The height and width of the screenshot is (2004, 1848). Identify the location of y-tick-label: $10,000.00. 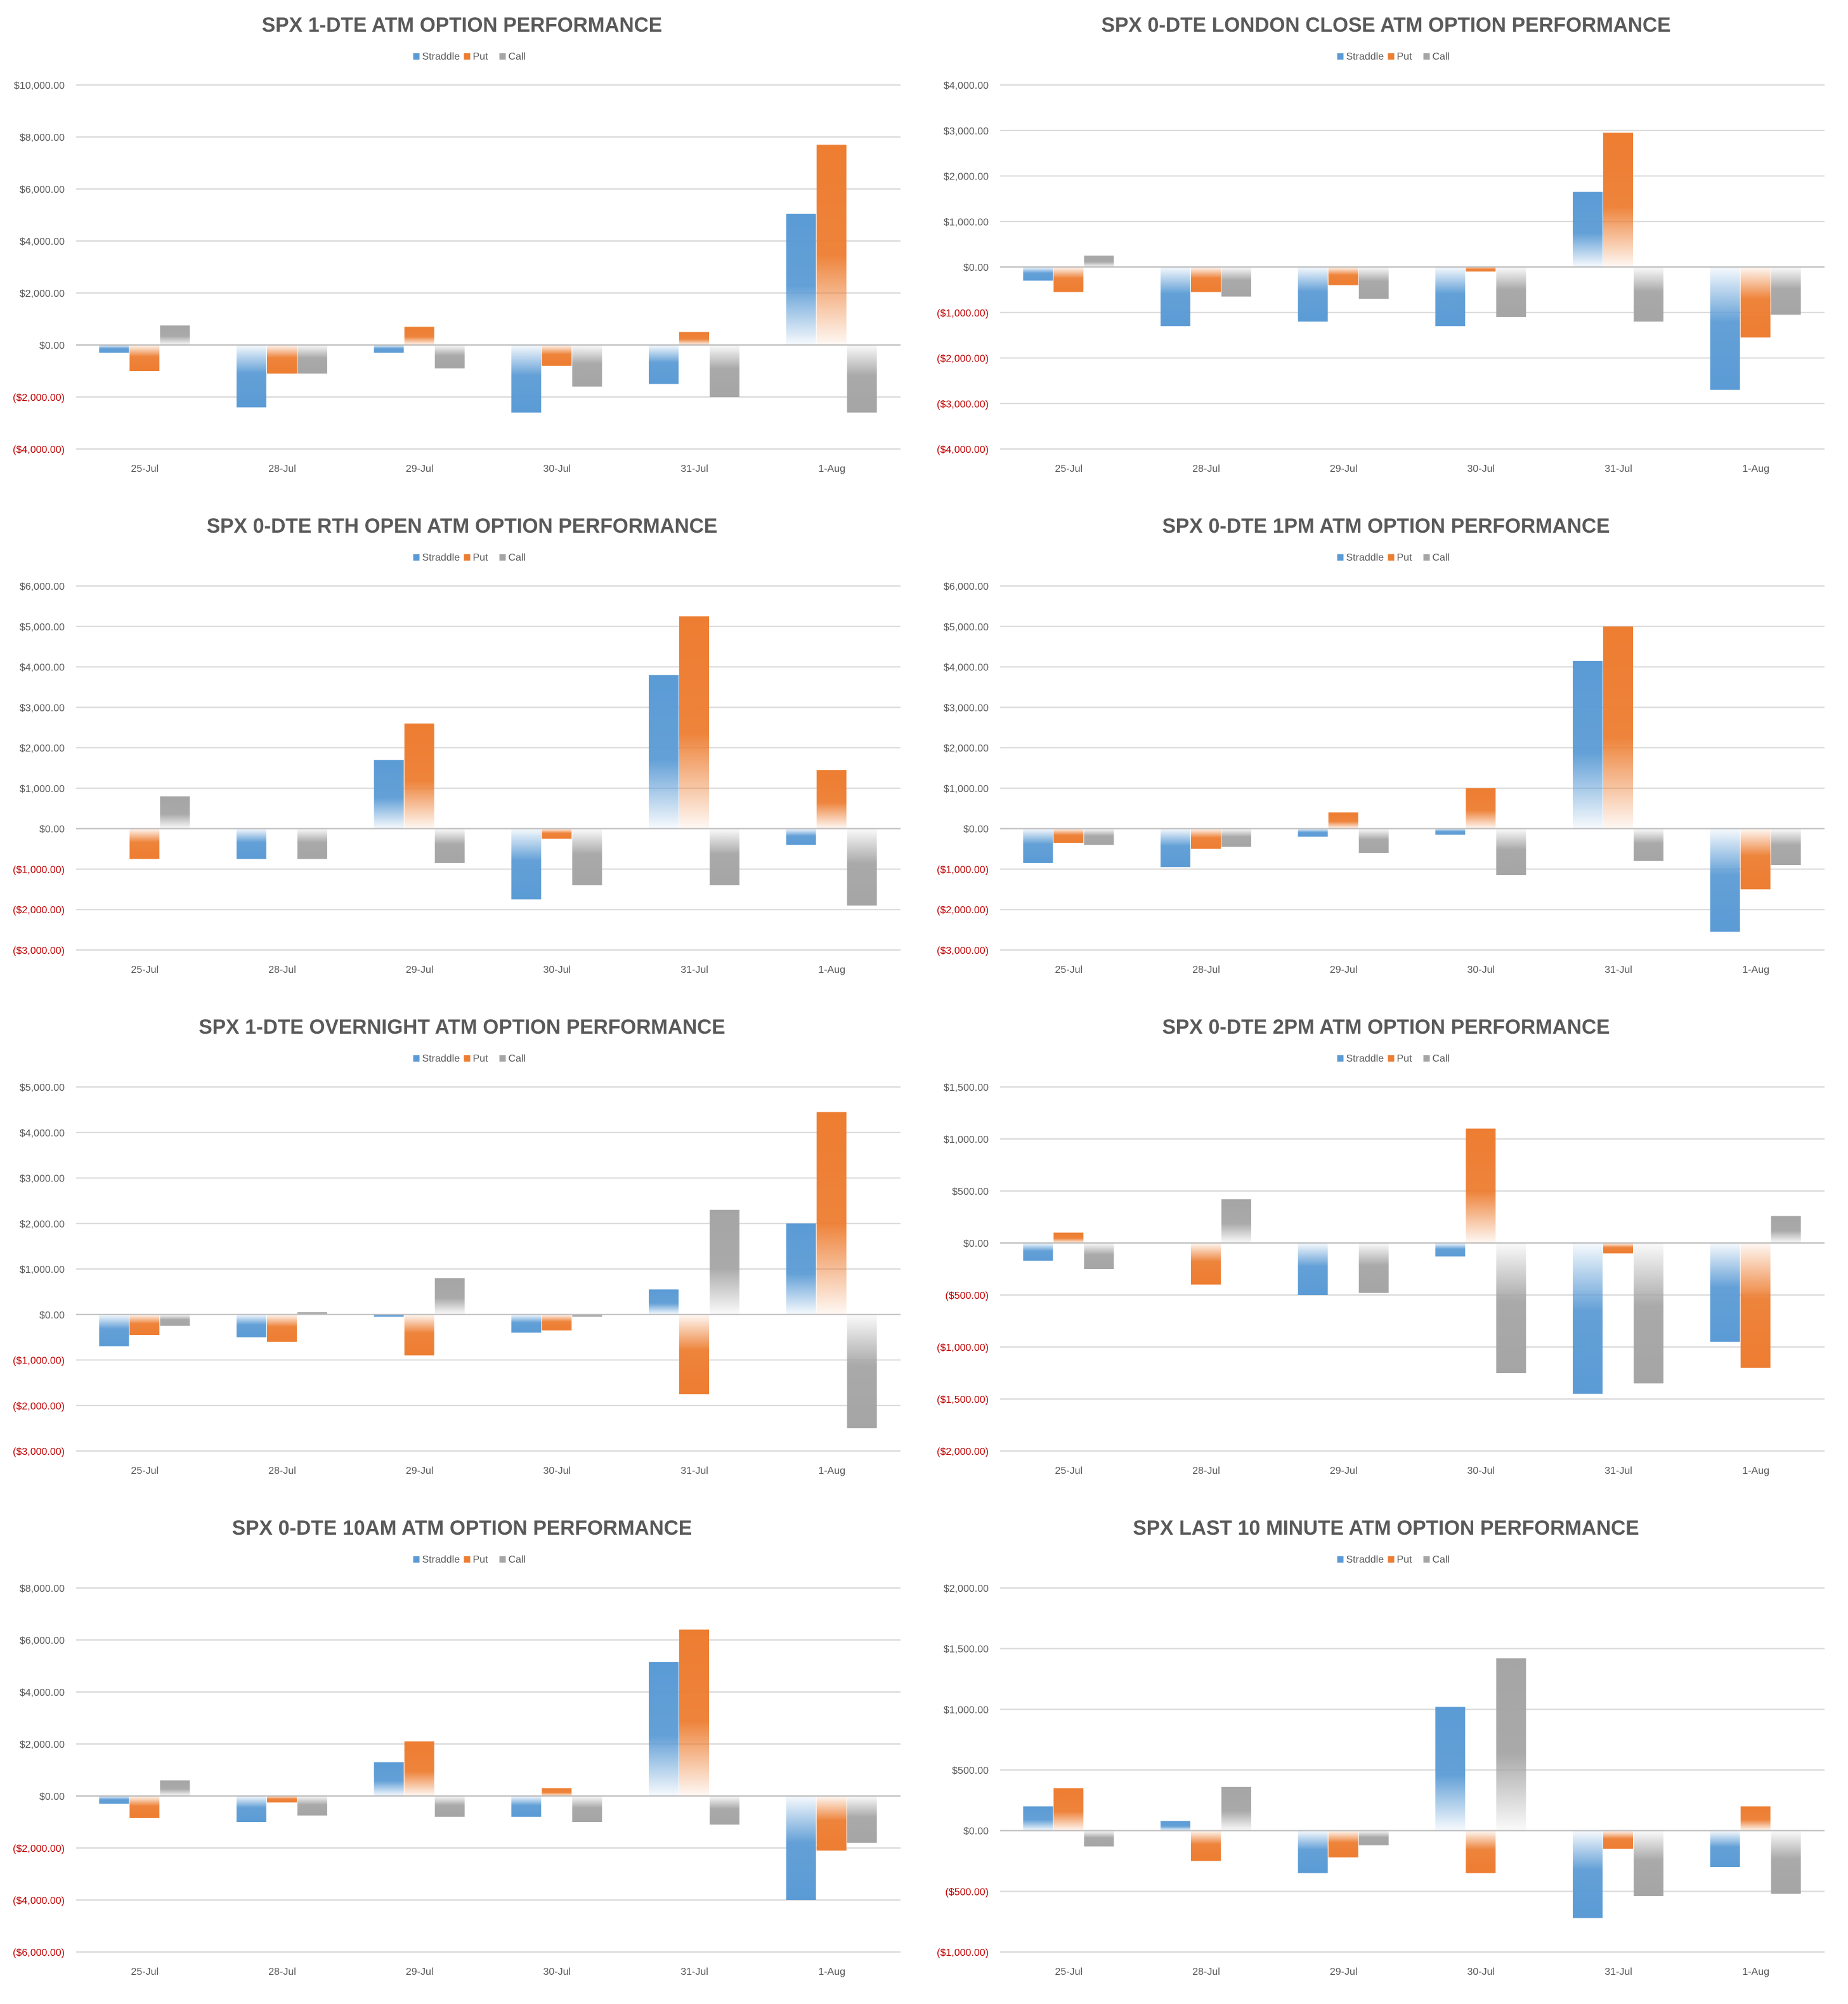
(40, 86).